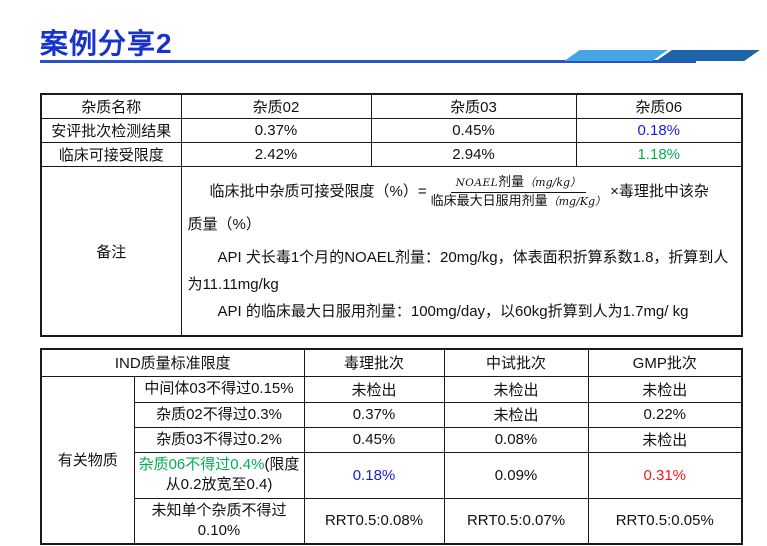 The height and width of the screenshot is (546, 767). What do you see at coordinates (659, 192) in the screenshot?
I see `formula-rhs: ×毒理批中该杂` at bounding box center [659, 192].